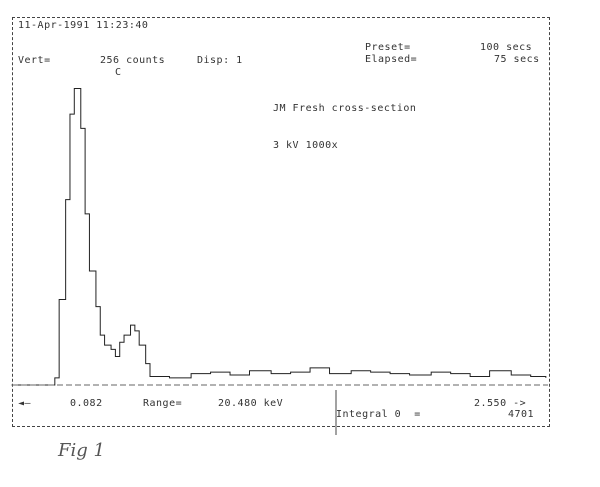 The height and width of the screenshot is (487, 600). What do you see at coordinates (86, 403) in the screenshot?
I see `start-energy: 0.082` at bounding box center [86, 403].